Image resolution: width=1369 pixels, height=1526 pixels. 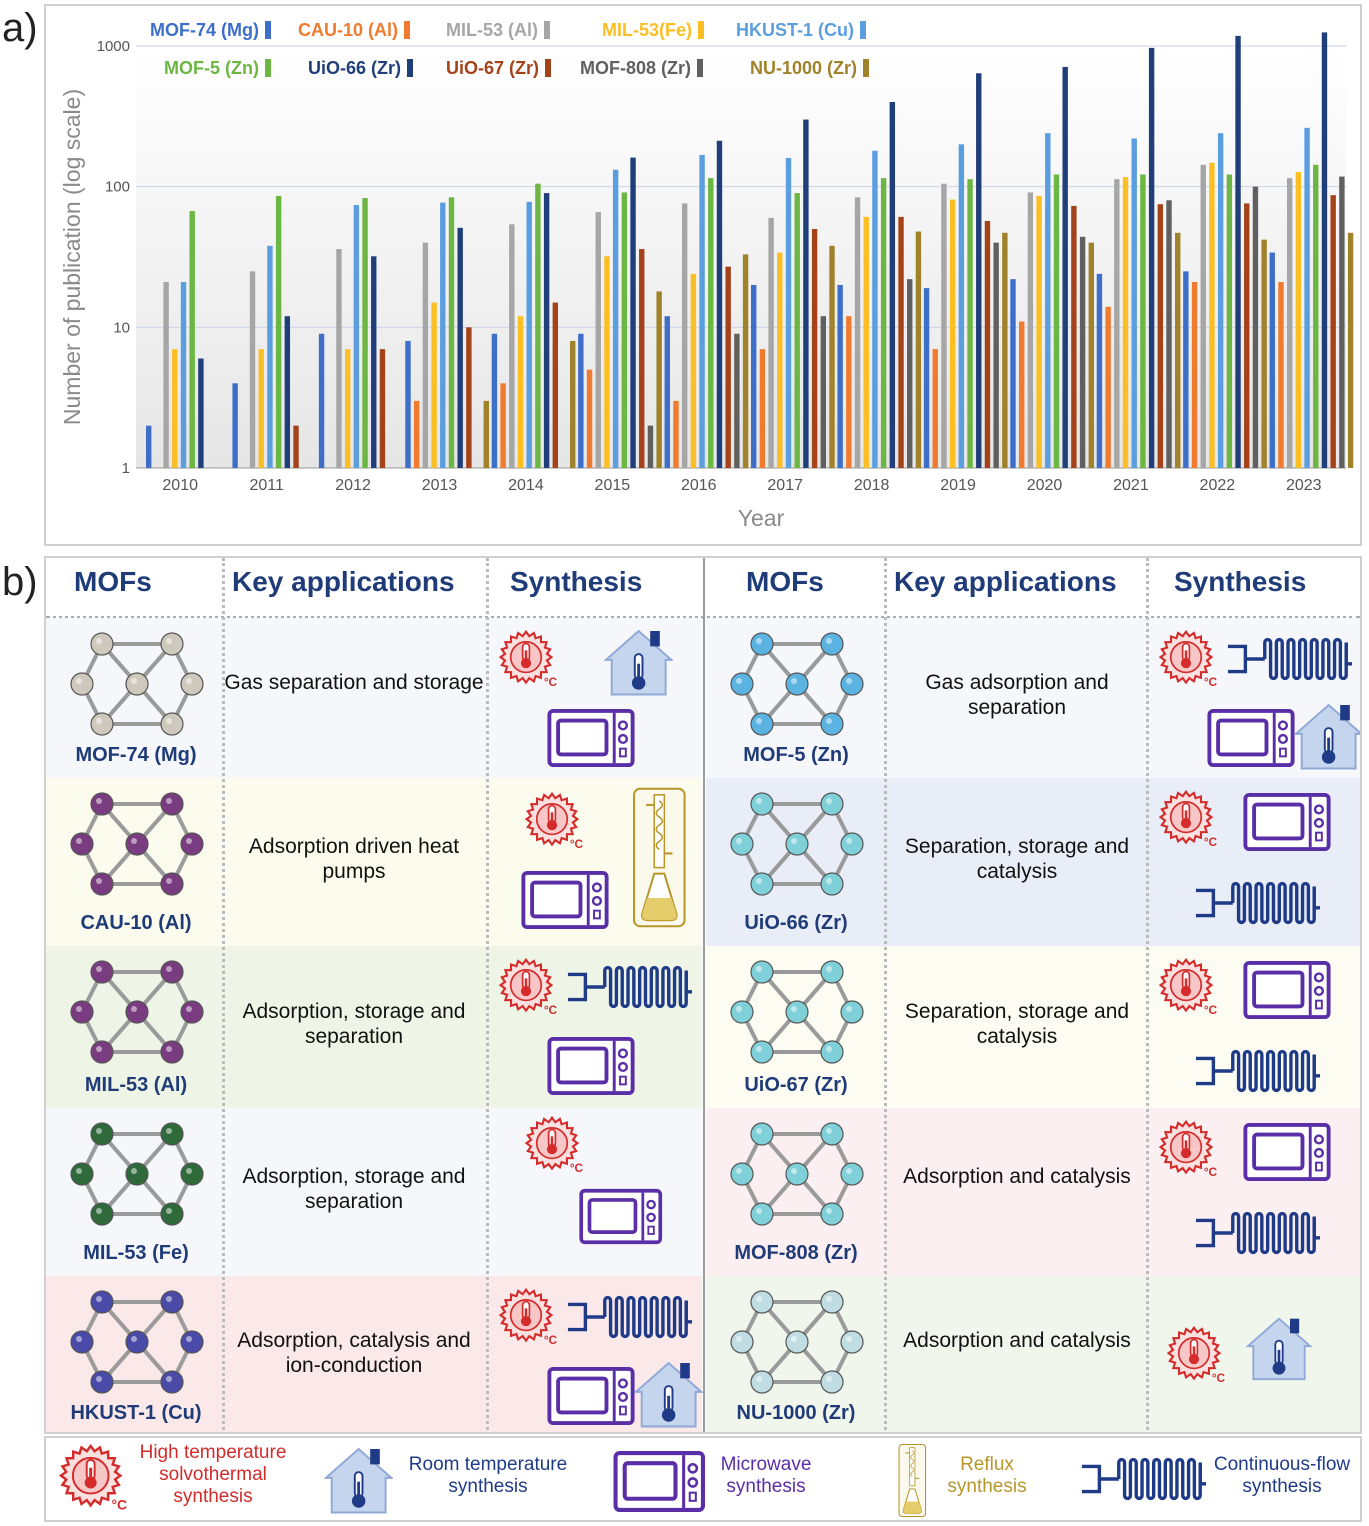 I want to click on bar-mof-74-mg-2016, so click(x=667, y=392).